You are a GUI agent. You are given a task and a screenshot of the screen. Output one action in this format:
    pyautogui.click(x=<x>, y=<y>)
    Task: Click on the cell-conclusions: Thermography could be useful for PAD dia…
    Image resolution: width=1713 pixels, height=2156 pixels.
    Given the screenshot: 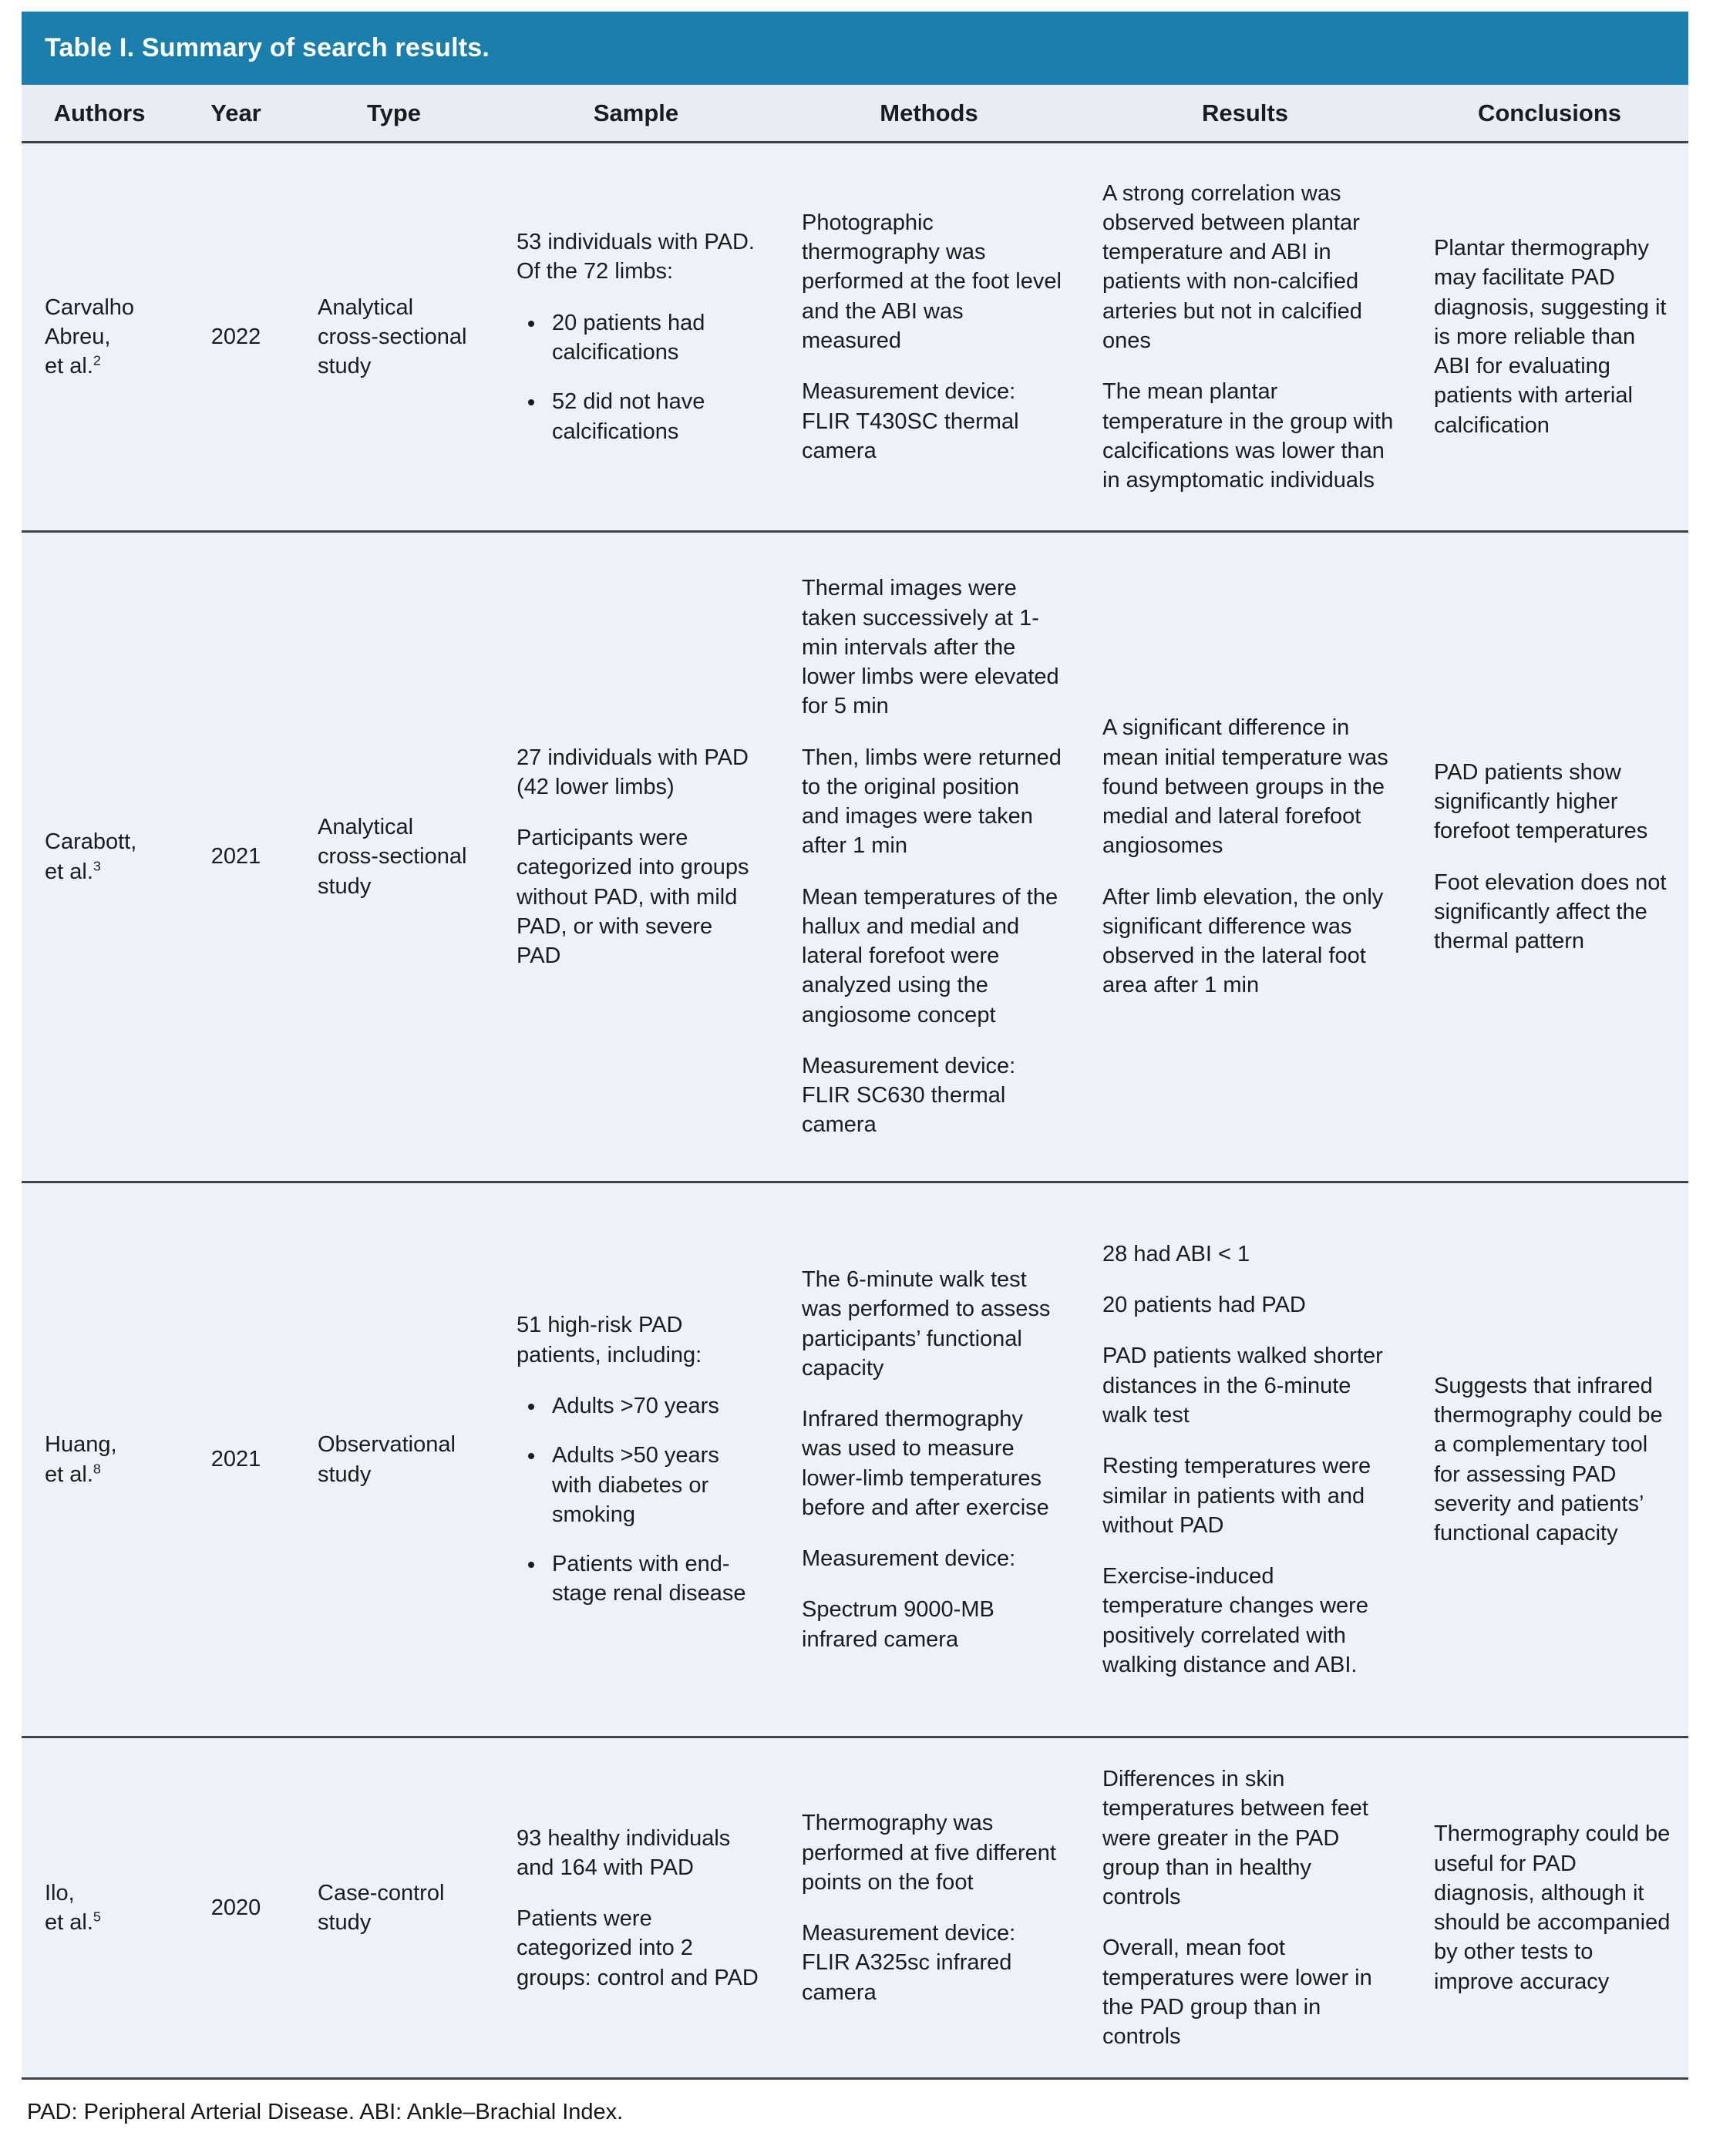 What is the action you would take?
    pyautogui.click(x=1549, y=1908)
    